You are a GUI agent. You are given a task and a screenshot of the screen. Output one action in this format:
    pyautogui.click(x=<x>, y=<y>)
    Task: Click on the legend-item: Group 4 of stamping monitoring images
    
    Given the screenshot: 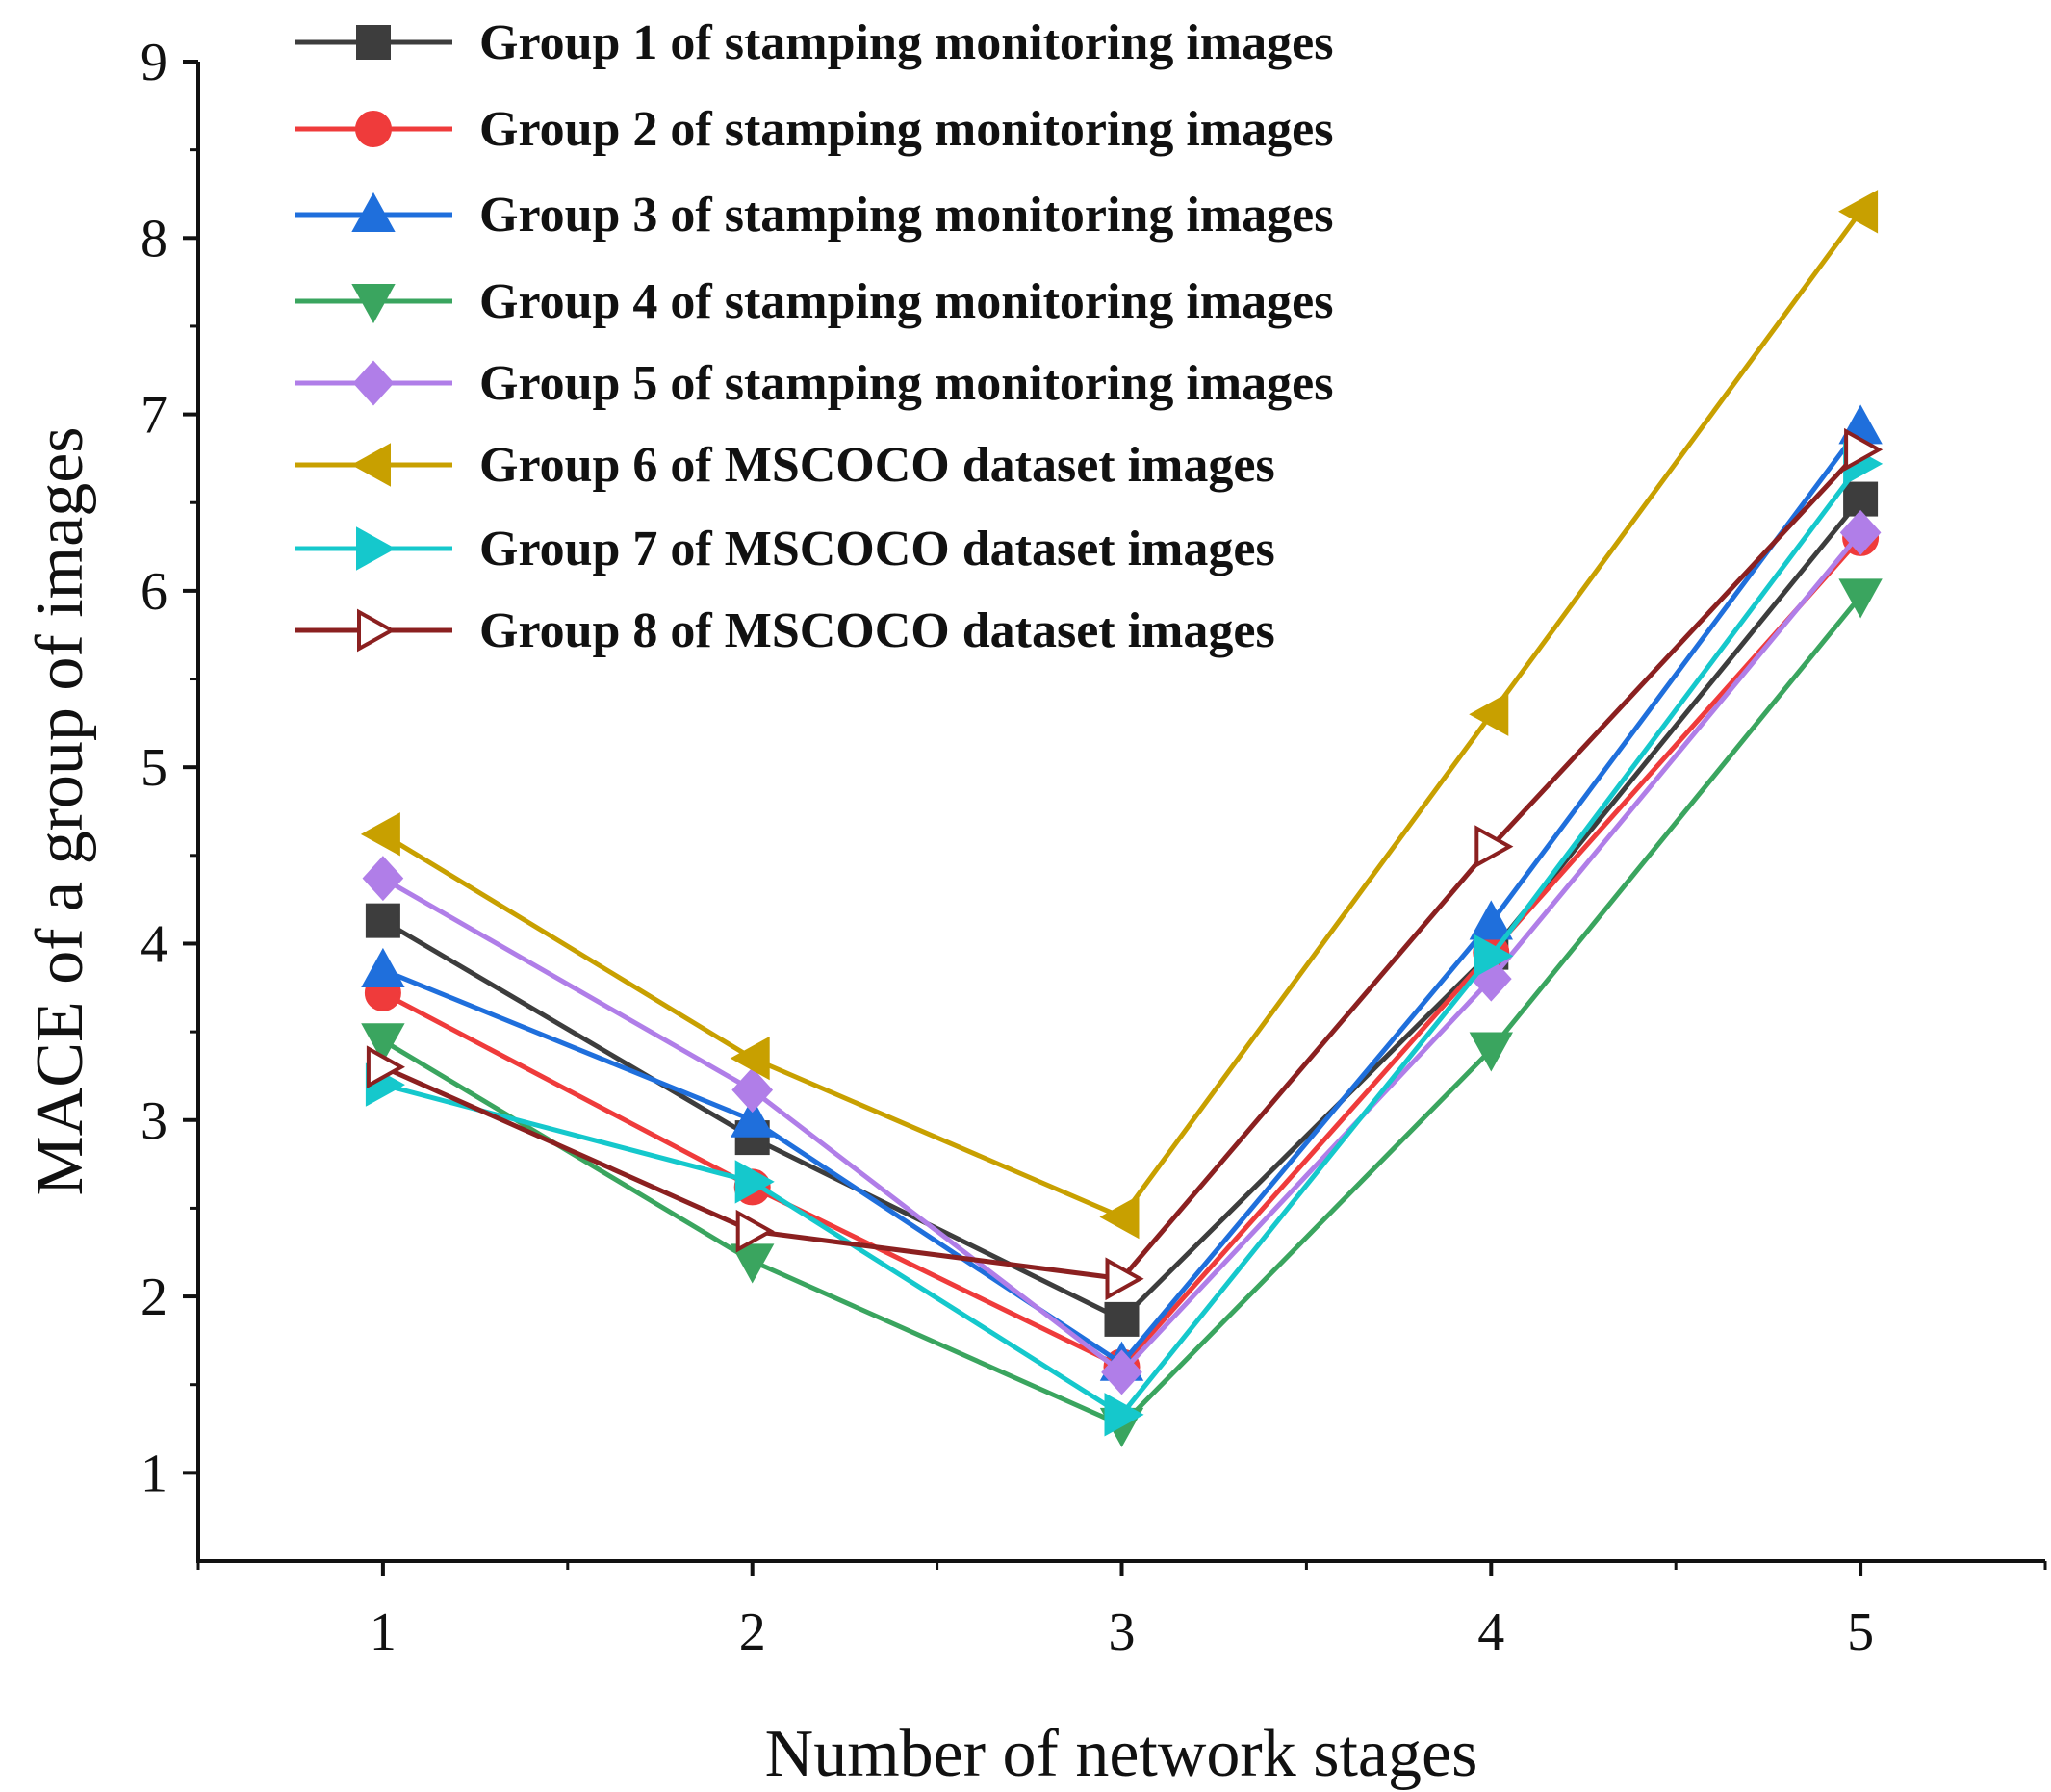 What is the action you would take?
    pyautogui.click(x=814, y=301)
    